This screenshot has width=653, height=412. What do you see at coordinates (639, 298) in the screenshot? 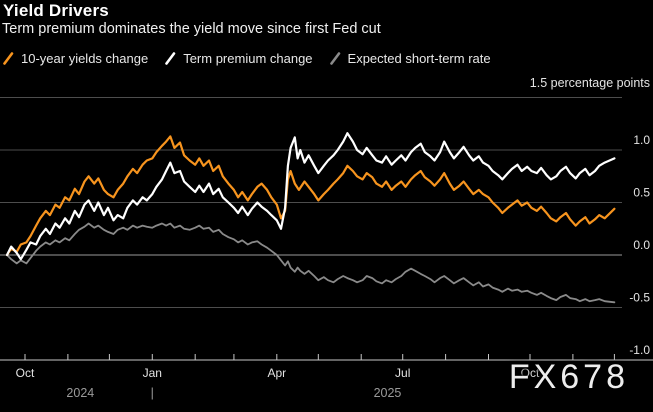
I see `y-tick-label: -0.5` at bounding box center [639, 298].